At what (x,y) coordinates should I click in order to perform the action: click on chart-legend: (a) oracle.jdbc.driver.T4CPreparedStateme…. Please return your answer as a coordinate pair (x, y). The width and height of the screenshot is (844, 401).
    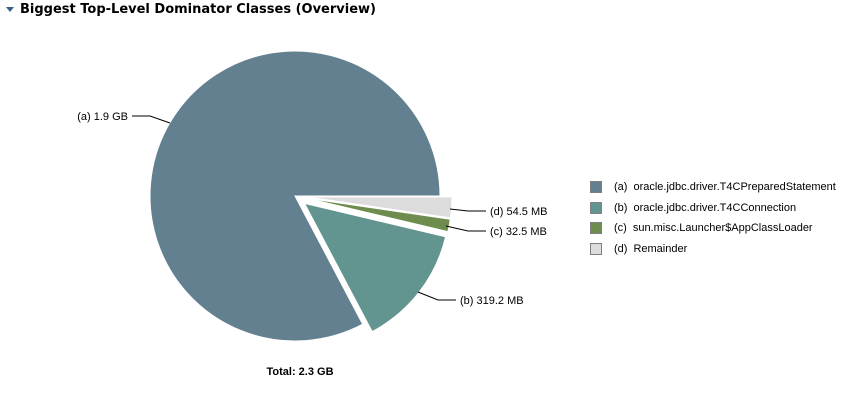
    Looking at the image, I should click on (713, 218).